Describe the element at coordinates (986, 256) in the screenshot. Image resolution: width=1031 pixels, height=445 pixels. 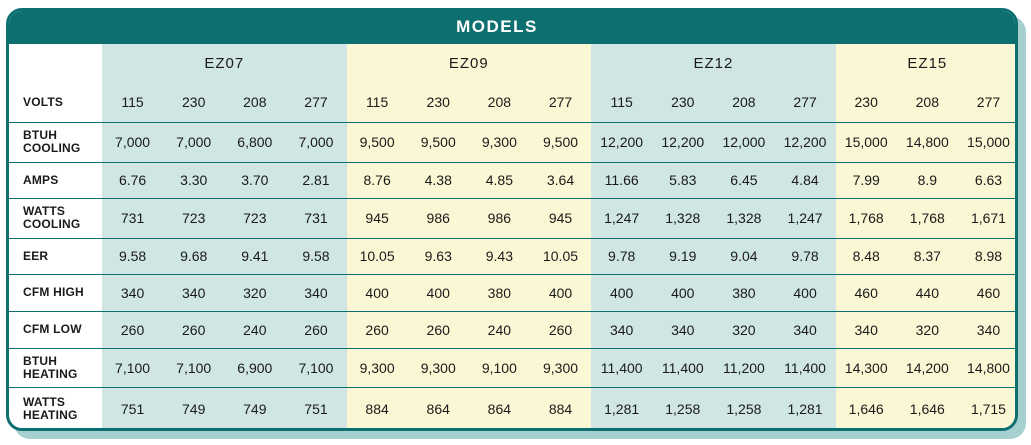
I see `value-cell: 8.98` at that location.